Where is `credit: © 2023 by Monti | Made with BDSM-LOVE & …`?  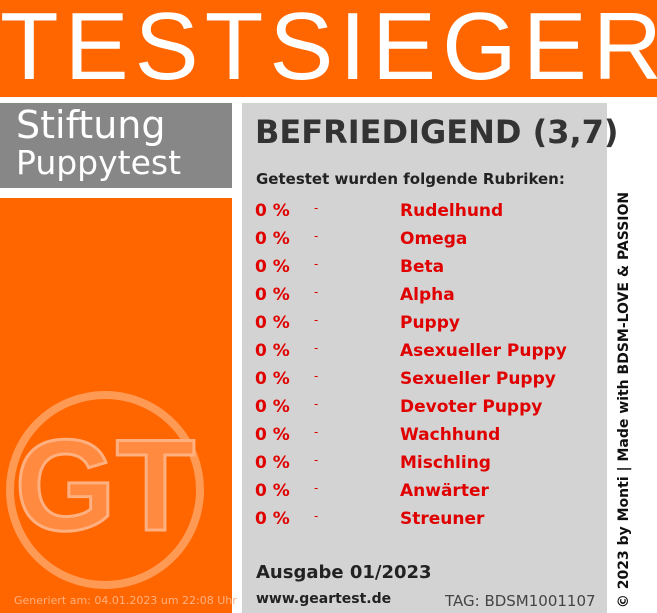 credit: © 2023 by Monti | Made with BDSM-LOVE & … is located at coordinates (624, 400).